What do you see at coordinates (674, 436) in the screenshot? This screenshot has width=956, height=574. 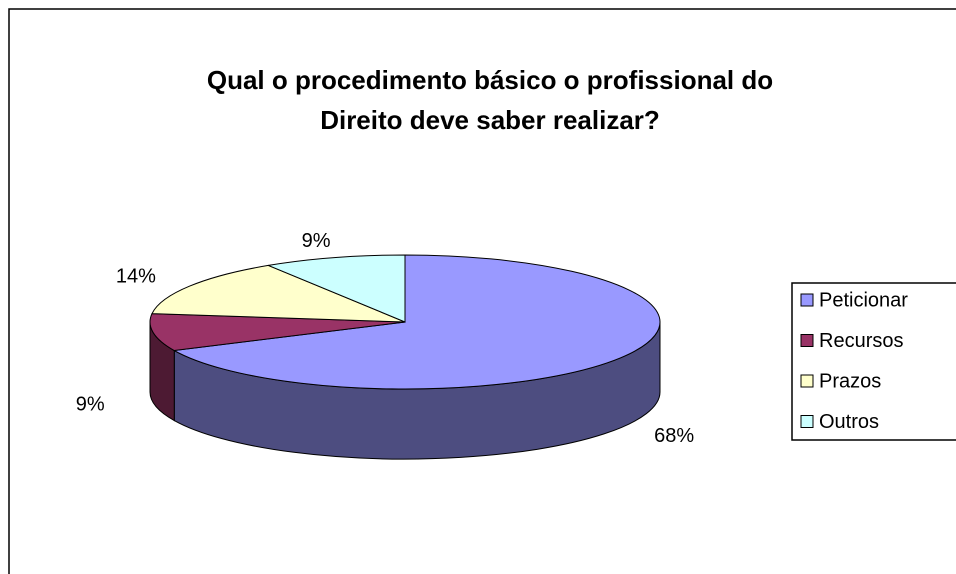 I see `data-label: 68%` at bounding box center [674, 436].